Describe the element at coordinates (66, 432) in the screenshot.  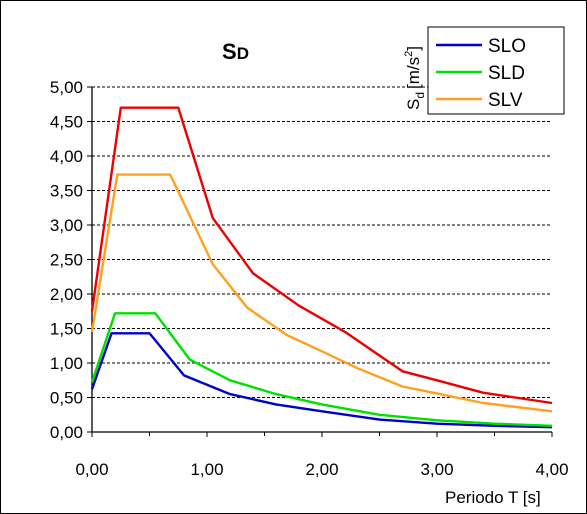
I see `y-tick-label: 0,00` at that location.